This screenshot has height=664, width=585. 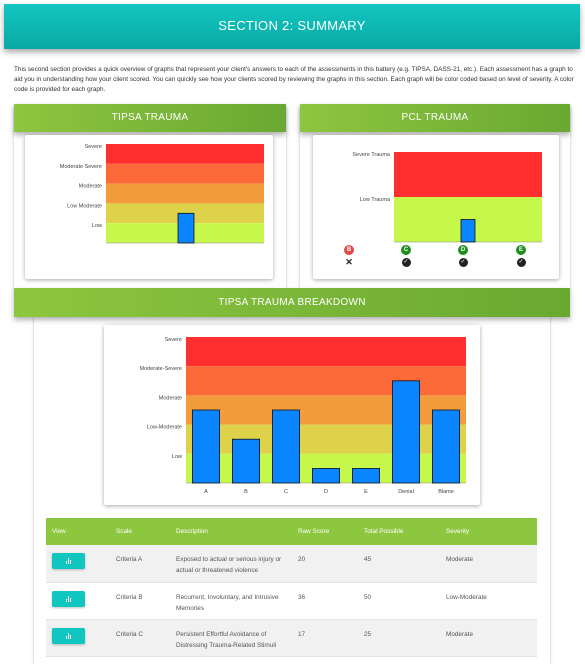 What do you see at coordinates (314, 531) in the screenshot?
I see `col-raw-score: Raw Score` at bounding box center [314, 531].